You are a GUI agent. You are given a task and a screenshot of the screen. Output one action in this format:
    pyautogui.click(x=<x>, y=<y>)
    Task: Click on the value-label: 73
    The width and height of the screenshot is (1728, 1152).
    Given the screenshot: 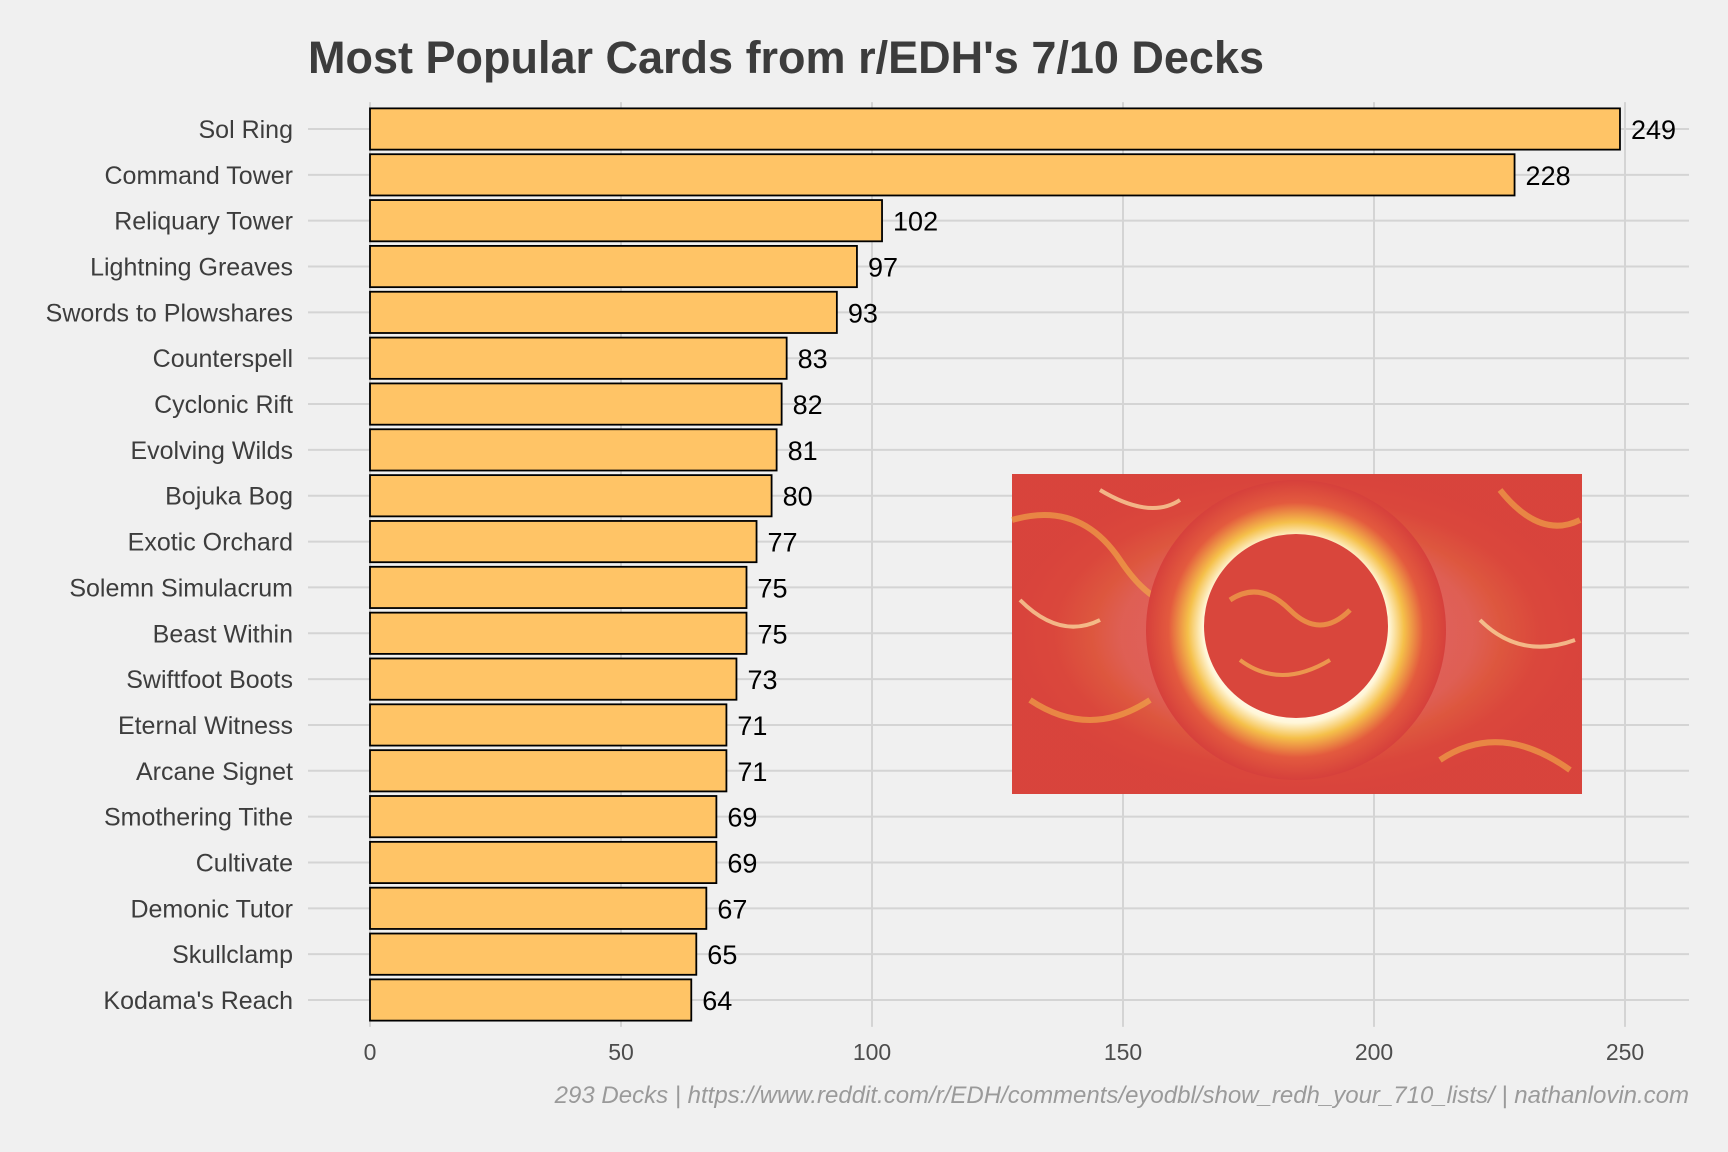 What is the action you would take?
    pyautogui.click(x=762, y=680)
    